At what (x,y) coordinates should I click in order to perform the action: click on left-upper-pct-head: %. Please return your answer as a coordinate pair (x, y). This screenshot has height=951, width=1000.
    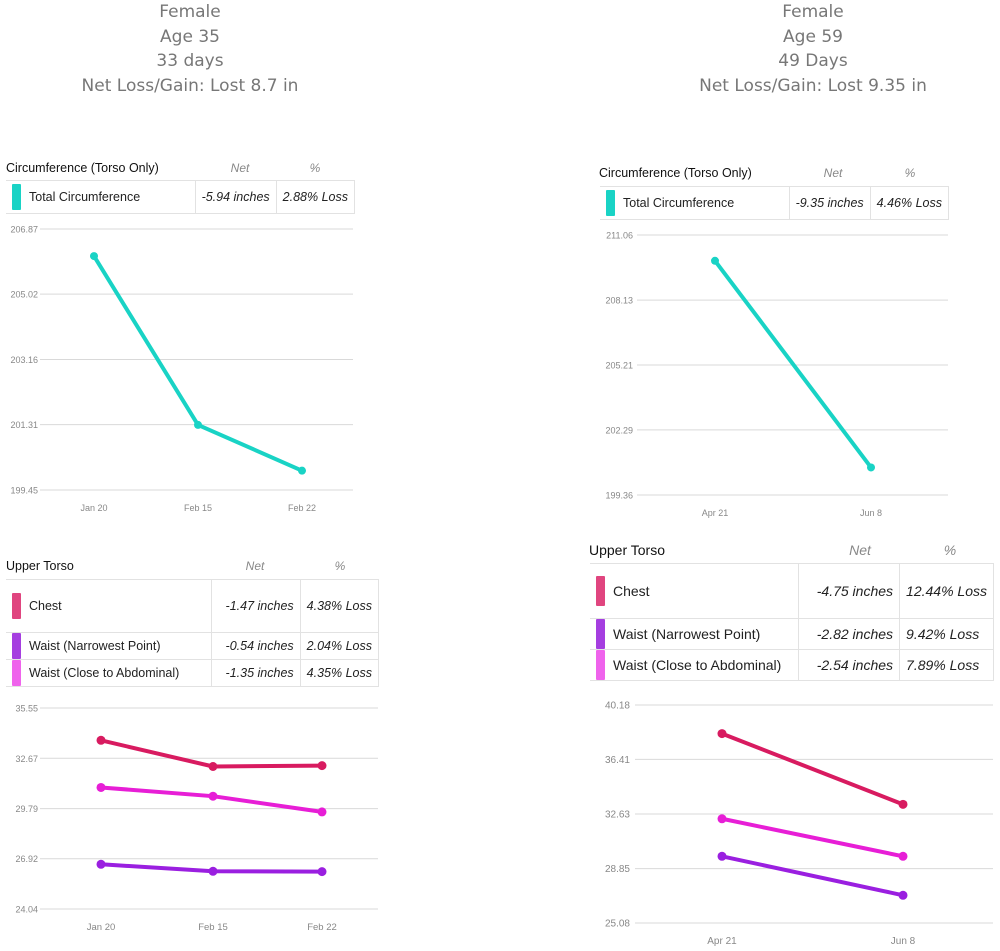
    Looking at the image, I should click on (340, 566).